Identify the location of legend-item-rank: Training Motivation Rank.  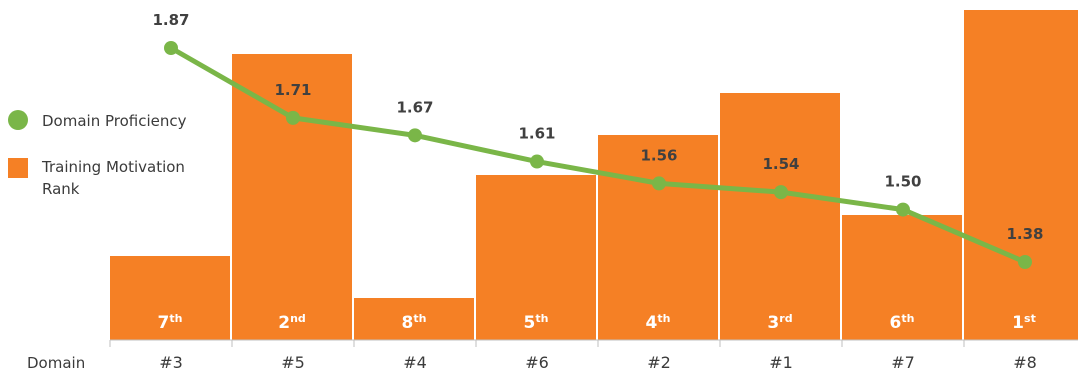
(113, 178).